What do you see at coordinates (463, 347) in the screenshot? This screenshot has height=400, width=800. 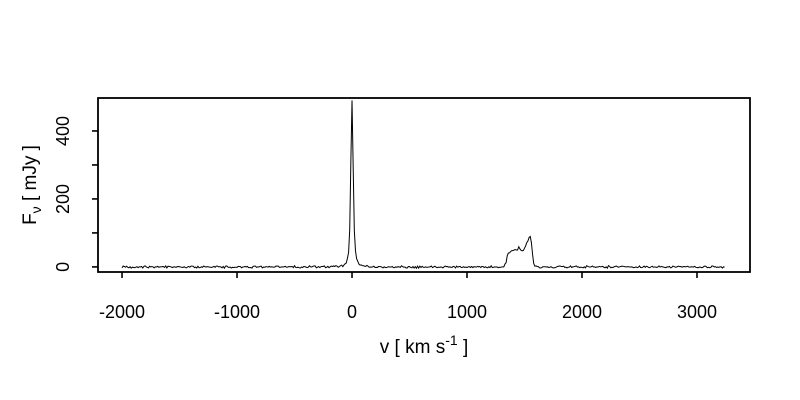 I see `x-axis-label-close: ]` at bounding box center [463, 347].